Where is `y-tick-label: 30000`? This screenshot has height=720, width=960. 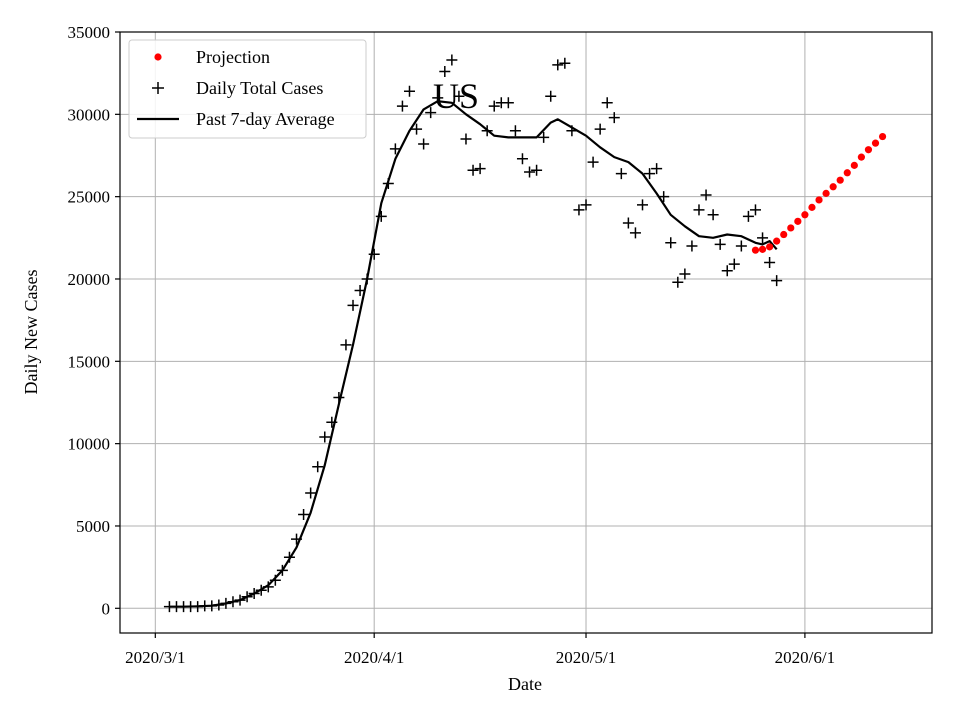 y-tick-label: 30000 is located at coordinates (89, 114).